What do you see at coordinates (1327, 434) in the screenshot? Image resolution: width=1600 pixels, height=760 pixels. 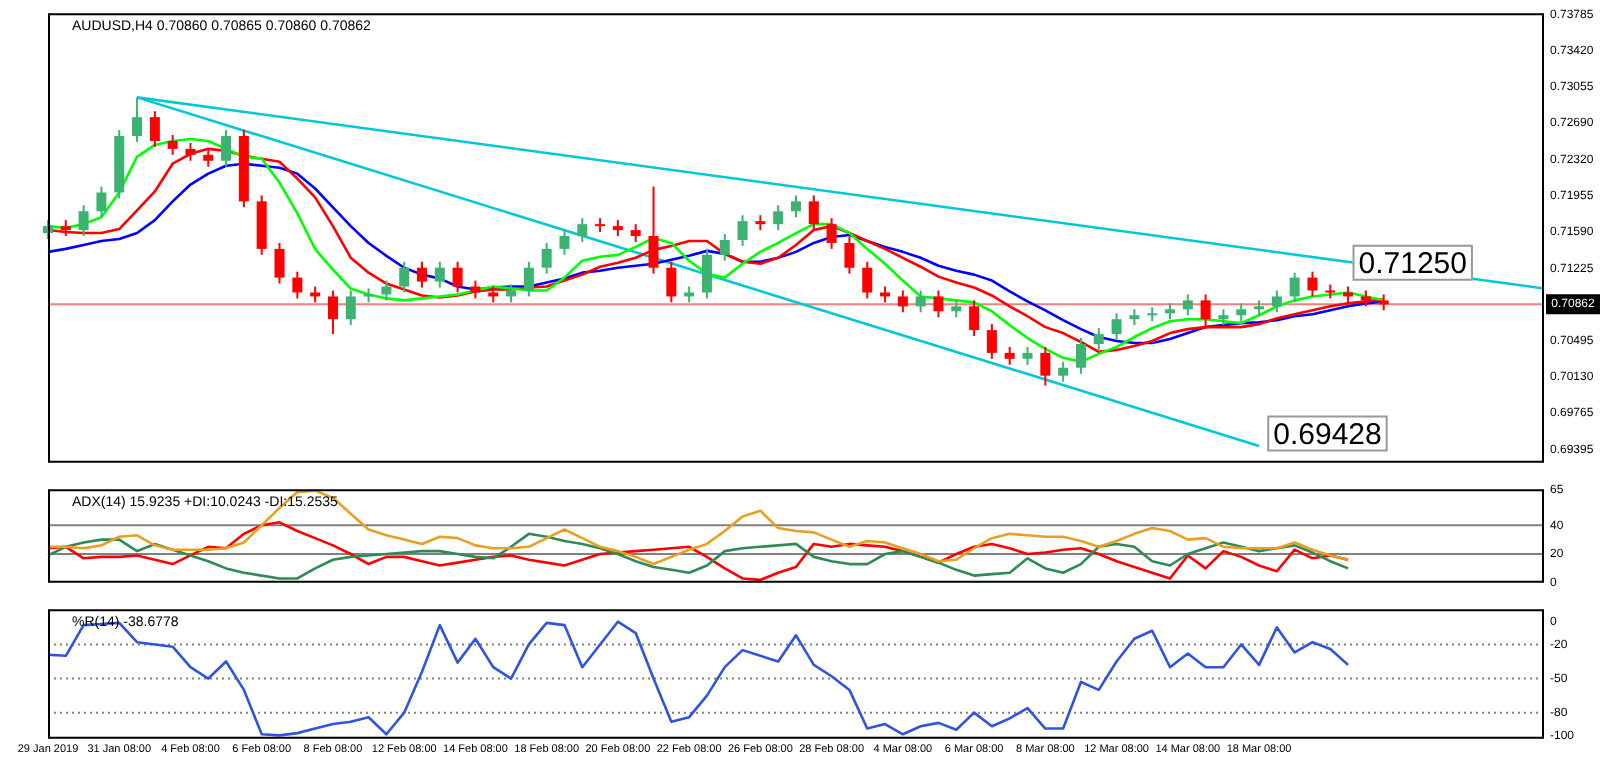 I see `annotation: 0.69428` at bounding box center [1327, 434].